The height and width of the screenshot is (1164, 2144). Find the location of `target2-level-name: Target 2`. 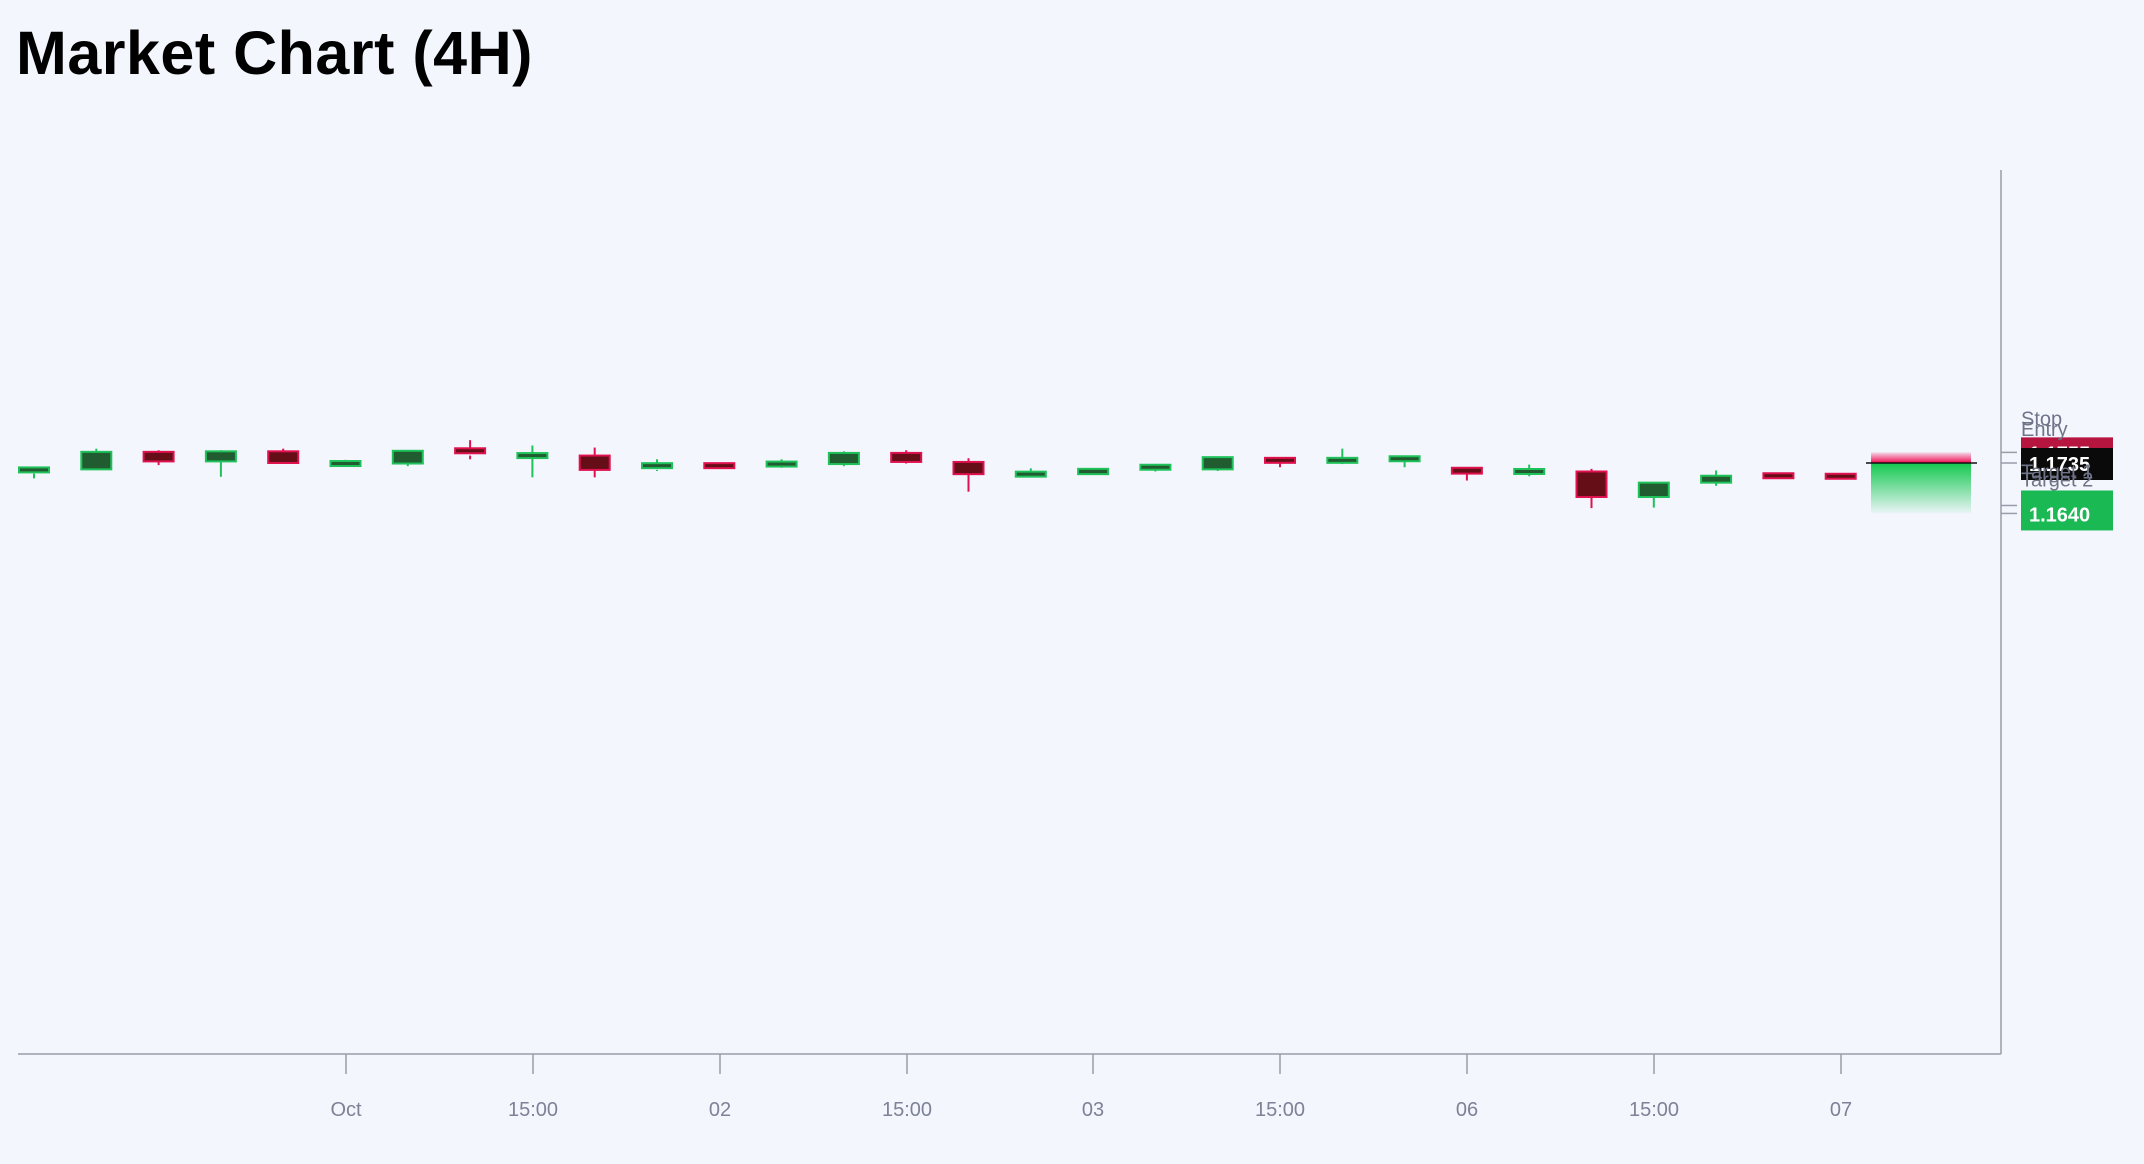

target2-level-name: Target 2 is located at coordinates (2057, 480).